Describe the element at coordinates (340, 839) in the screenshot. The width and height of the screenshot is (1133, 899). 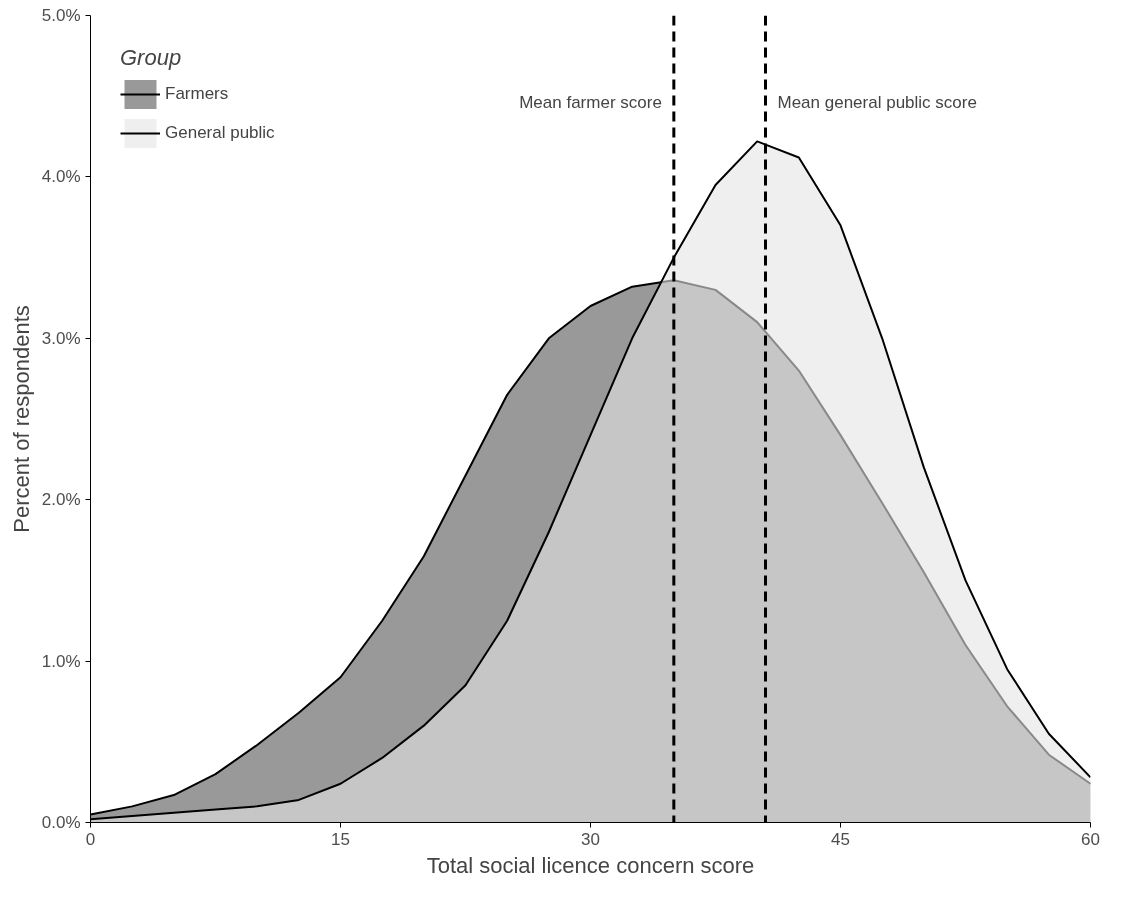
I see `x-tick-label: 15` at that location.